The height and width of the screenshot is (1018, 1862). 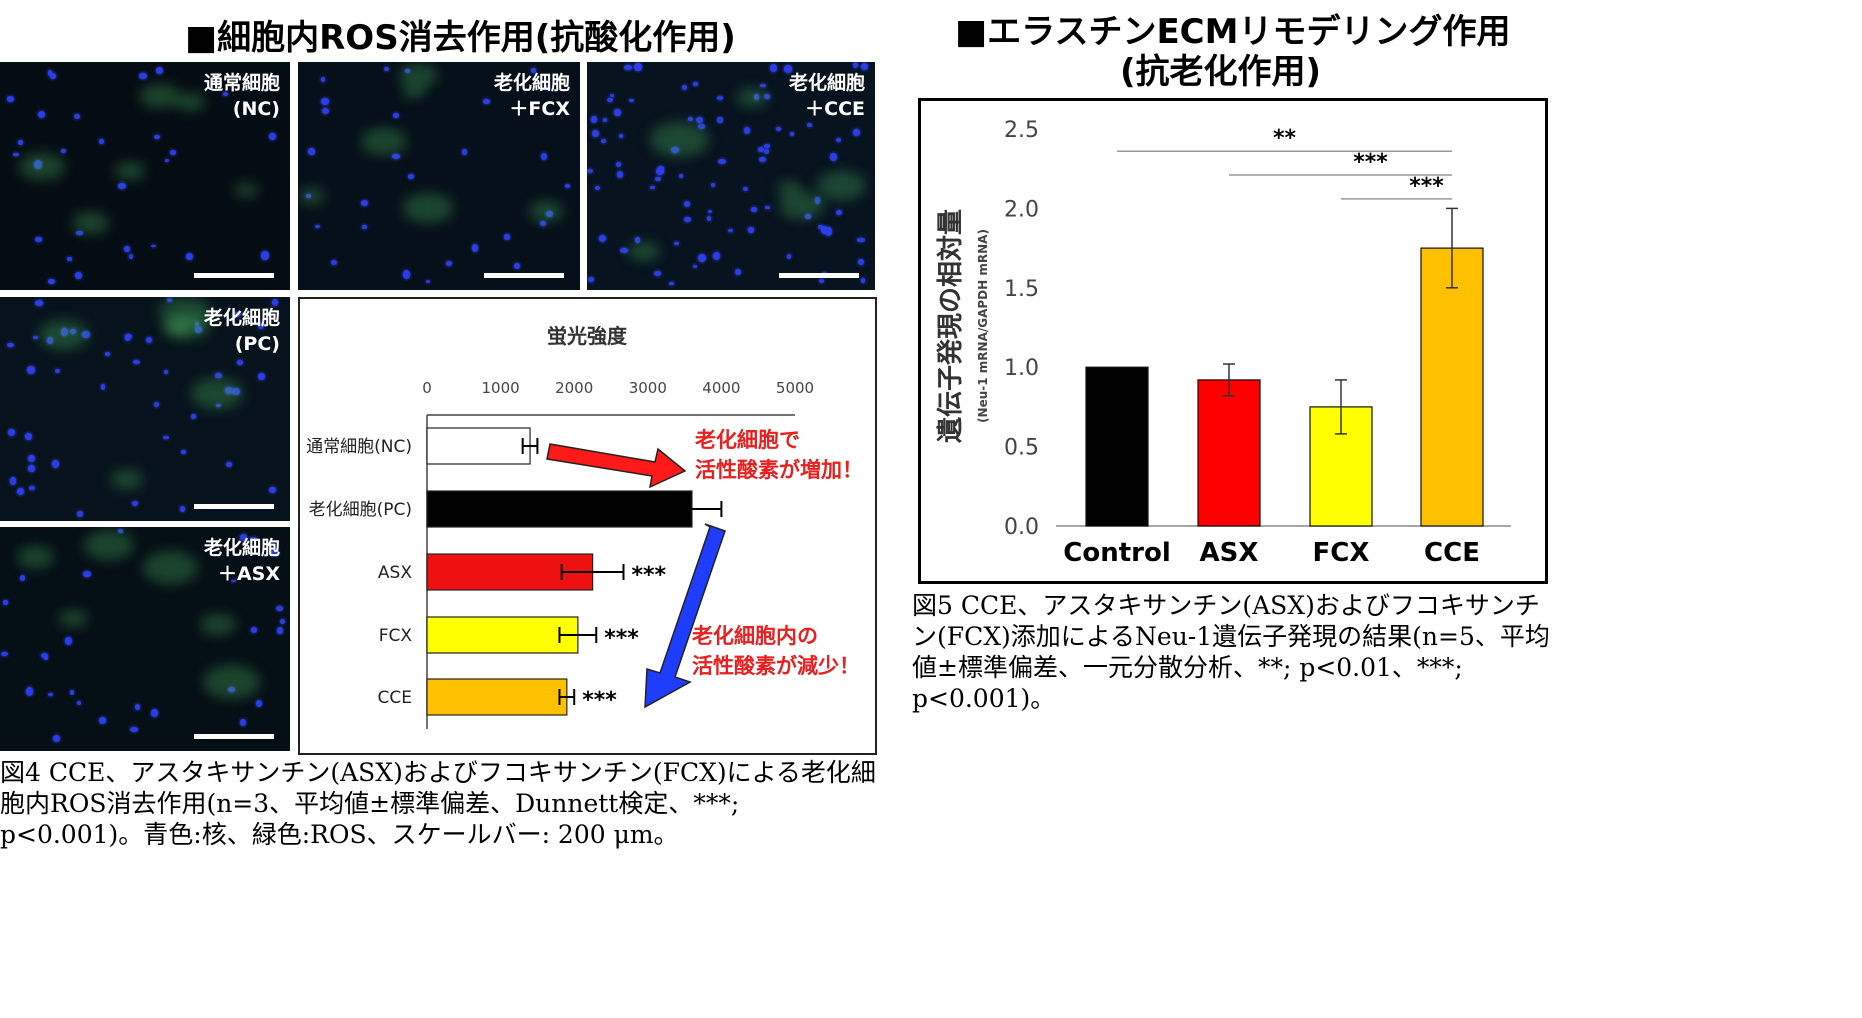 I want to click on category-label: FCX, so click(x=396, y=636).